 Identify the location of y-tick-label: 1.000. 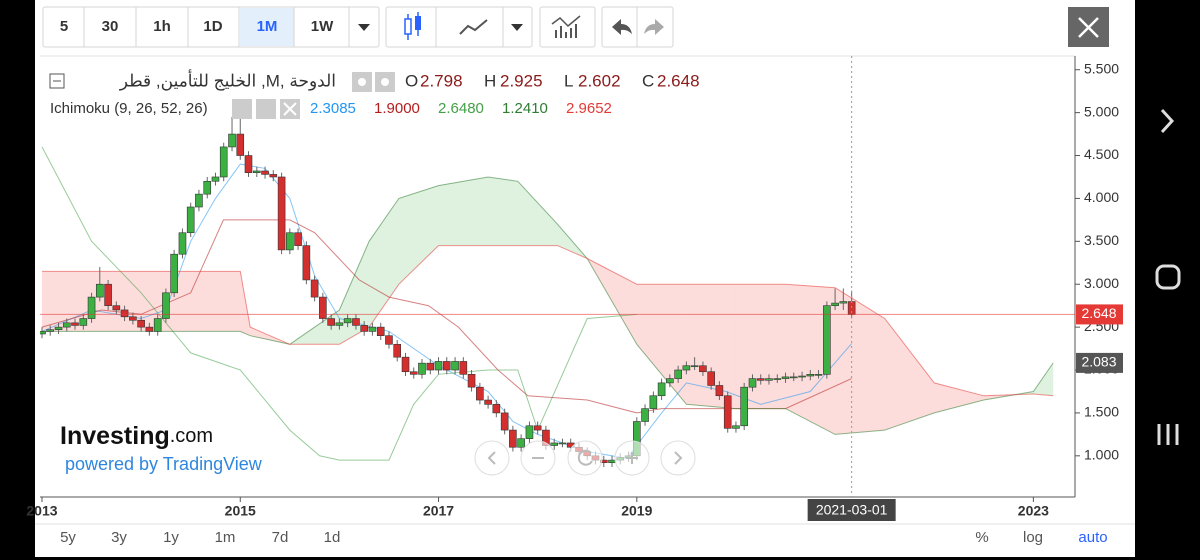
(1101, 455).